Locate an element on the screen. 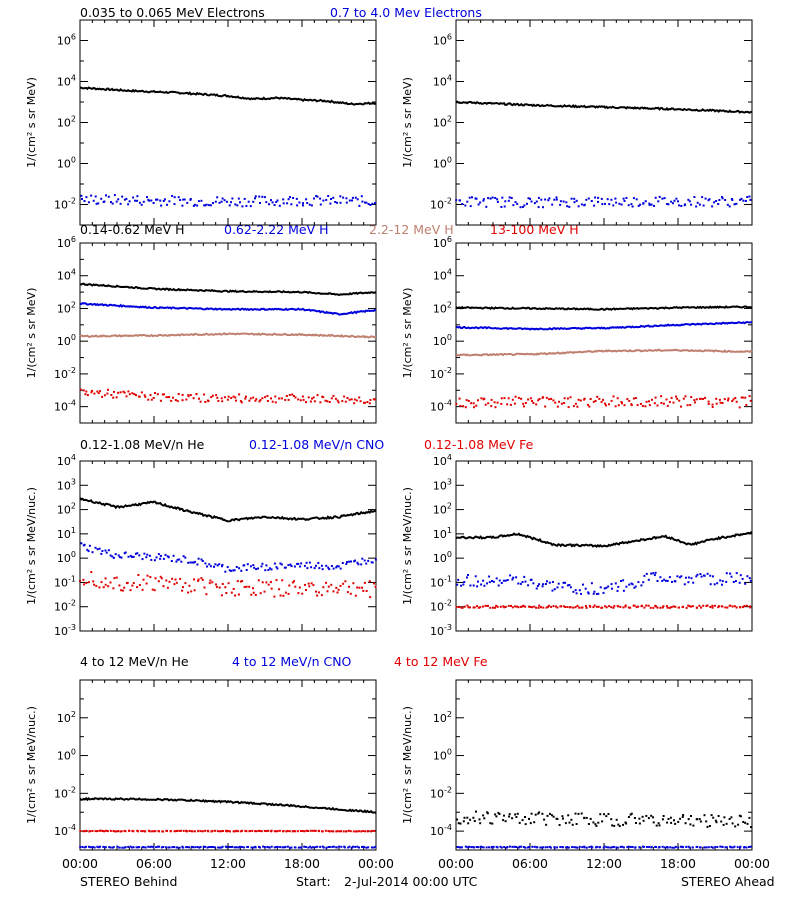  series-line is located at coordinates (228, 805).